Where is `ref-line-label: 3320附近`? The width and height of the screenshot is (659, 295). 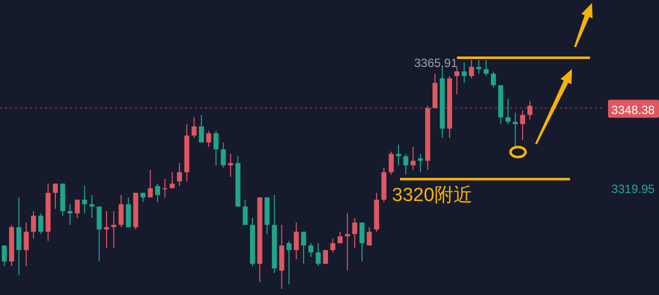 ref-line-label: 3320附近 is located at coordinates (432, 195).